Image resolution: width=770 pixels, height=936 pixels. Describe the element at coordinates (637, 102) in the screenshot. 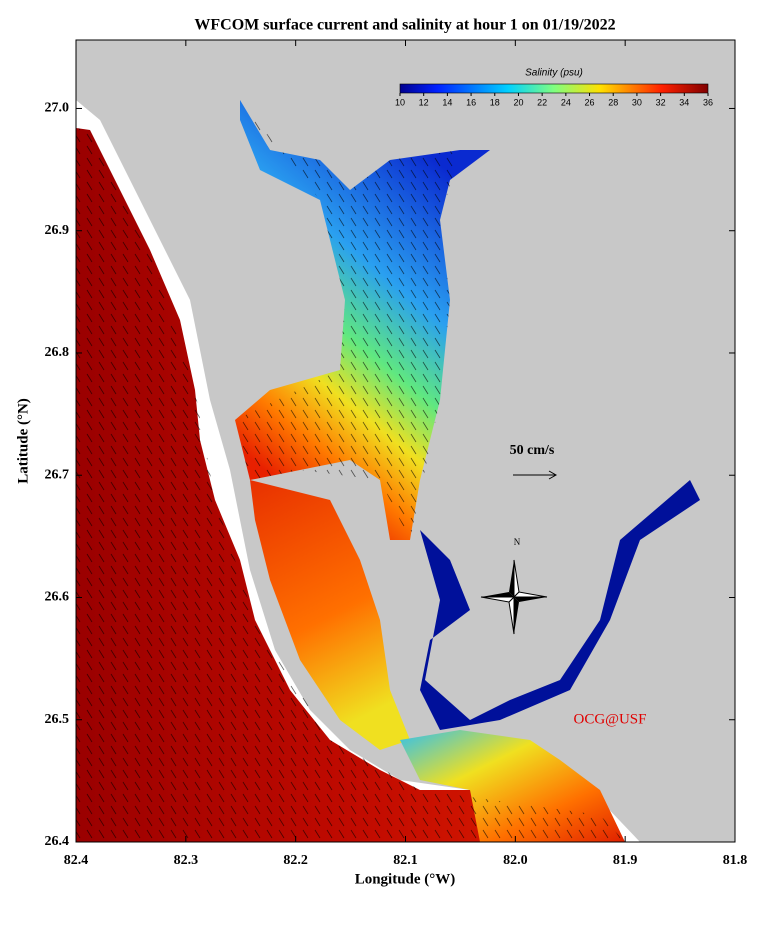

I see `colorbar-tick-label: 30` at that location.